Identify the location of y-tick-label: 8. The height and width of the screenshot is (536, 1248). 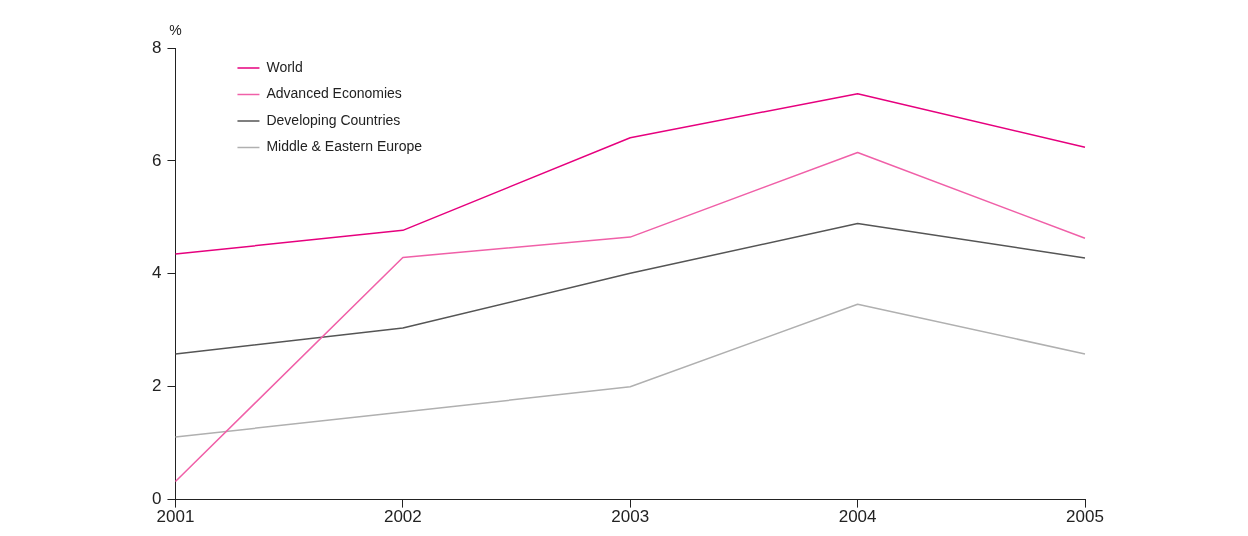
(156, 47).